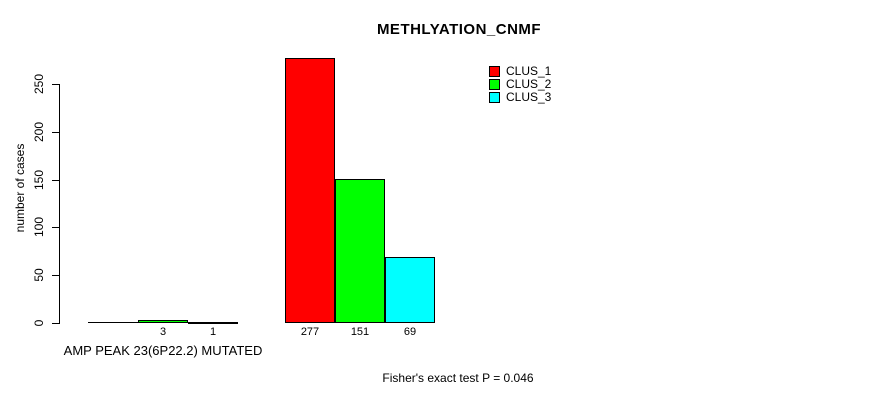  What do you see at coordinates (213, 332) in the screenshot?
I see `bar-count-label: 1` at bounding box center [213, 332].